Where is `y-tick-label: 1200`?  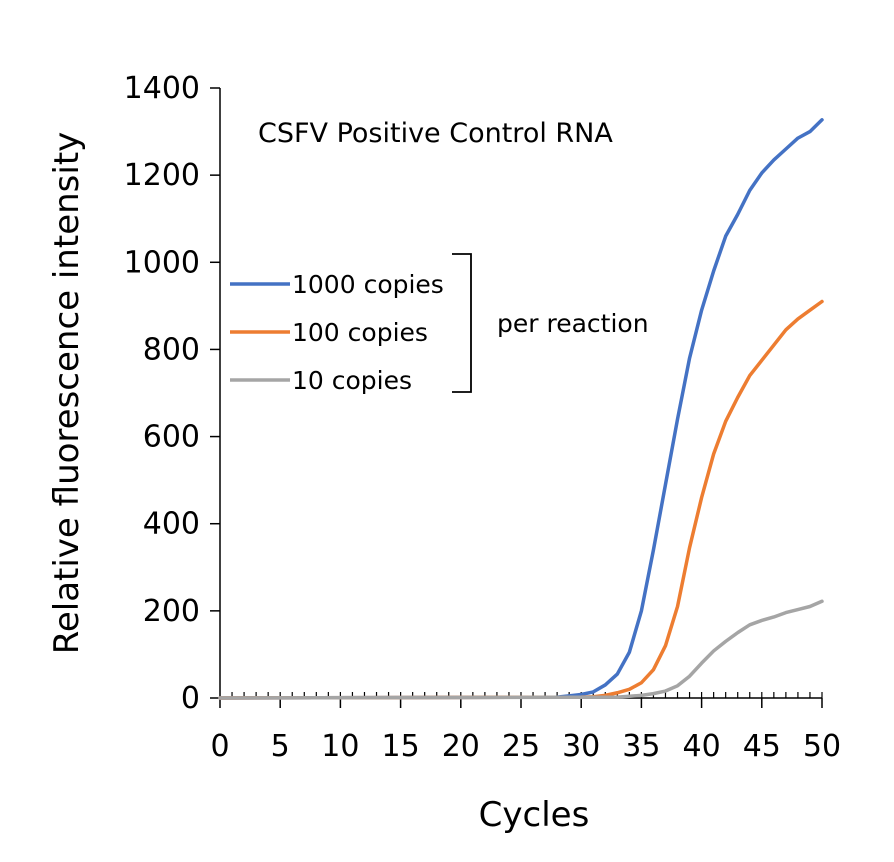 y-tick-label: 1200 is located at coordinates (162, 175).